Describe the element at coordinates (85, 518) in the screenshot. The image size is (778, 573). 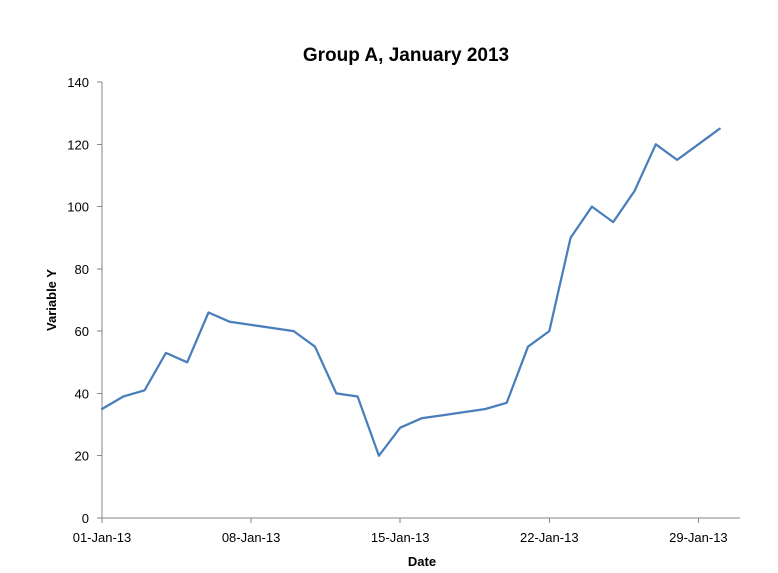
I see `y-tick-label: 0` at that location.